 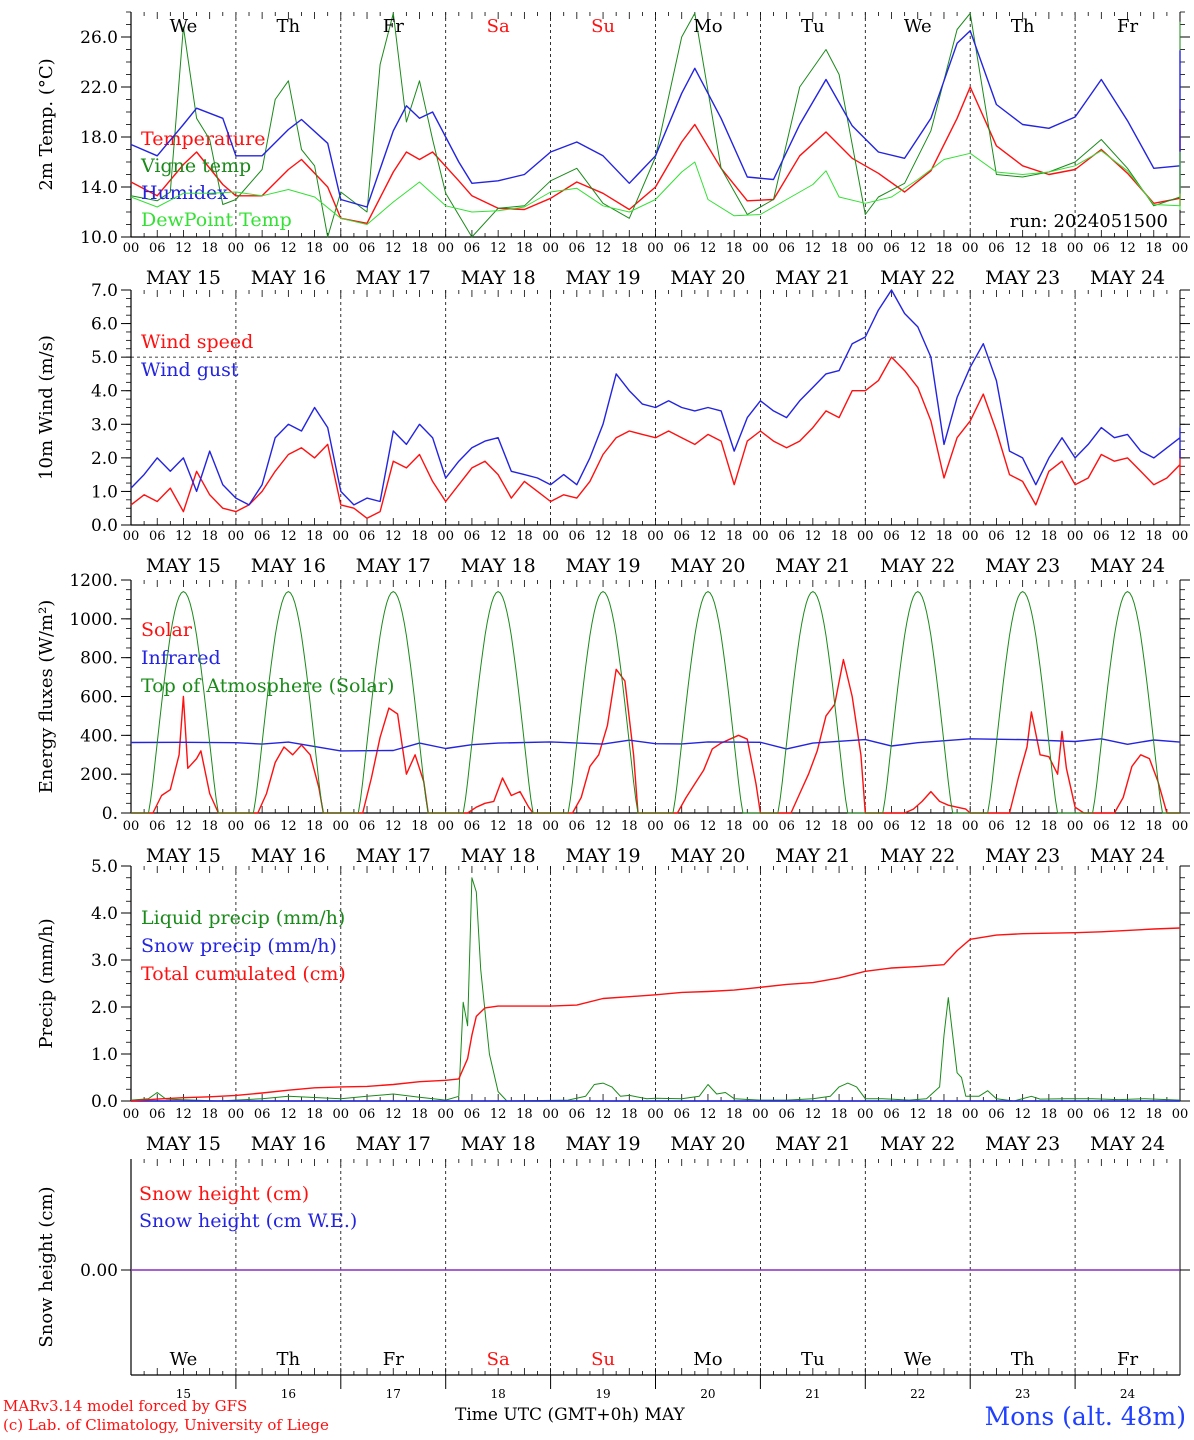 I want to click on y-tick-label: 1200., so click(x=93, y=581).